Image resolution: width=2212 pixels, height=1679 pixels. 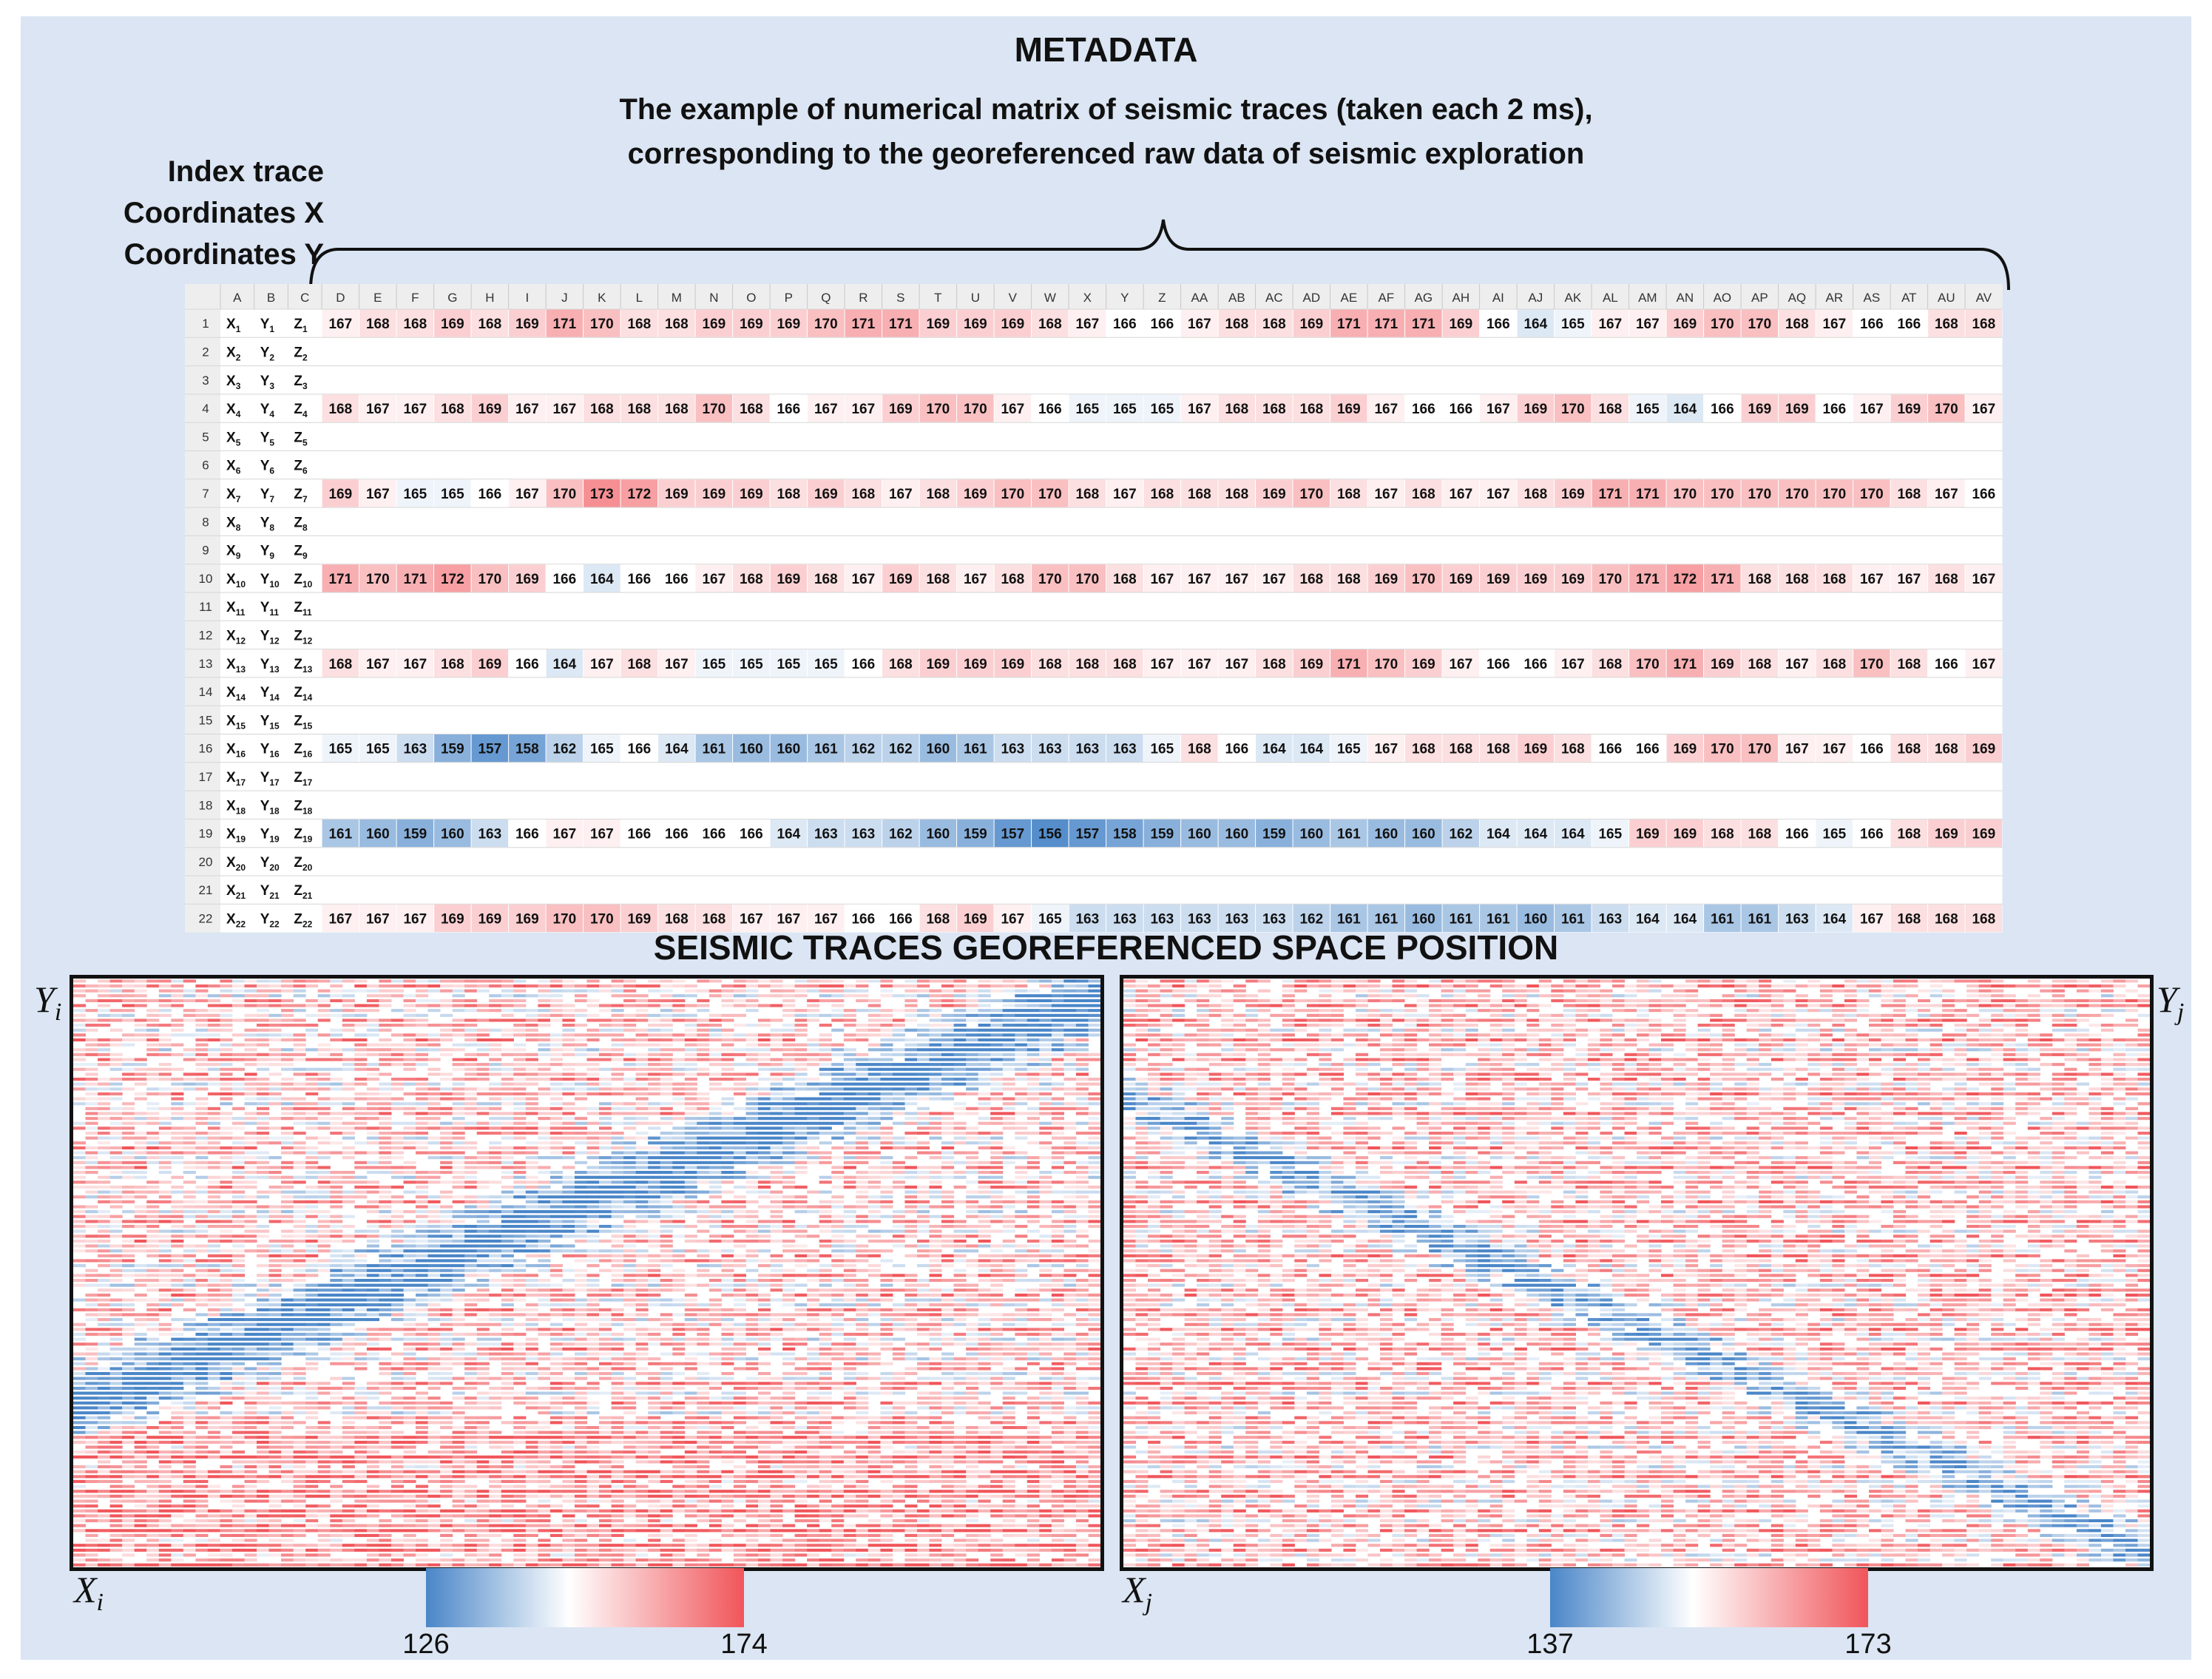 What do you see at coordinates (245, 171) in the screenshot?
I see `index-trace-label: Index trace` at bounding box center [245, 171].